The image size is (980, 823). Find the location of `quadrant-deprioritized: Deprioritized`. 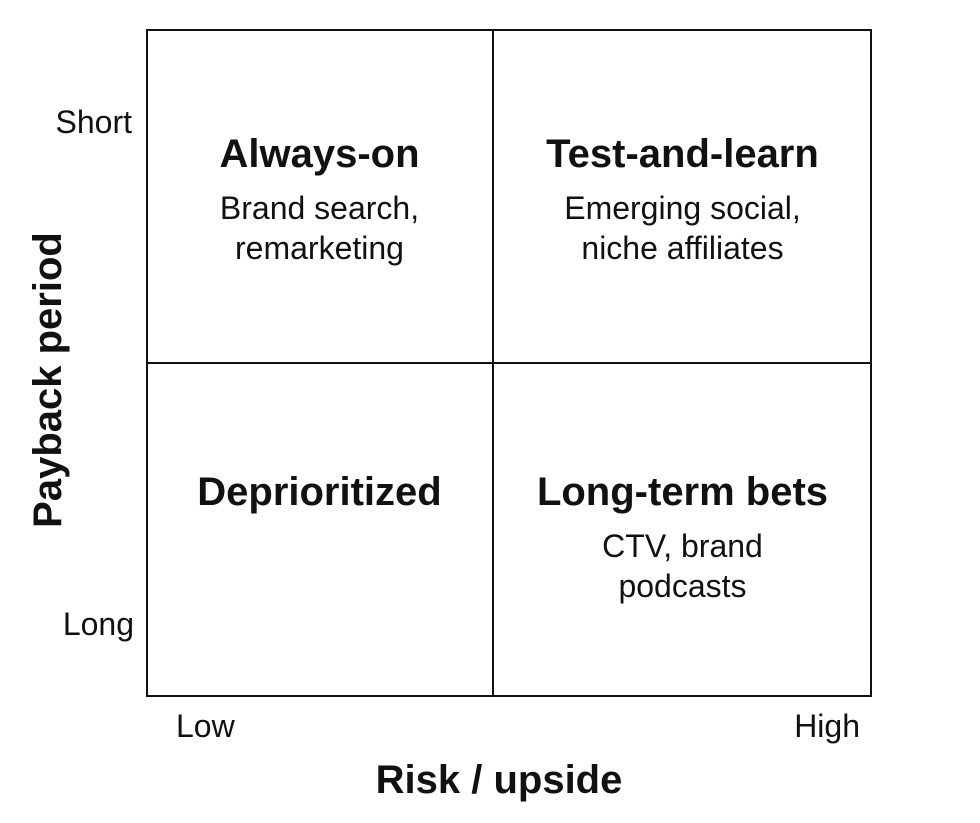

quadrant-deprioritized: Deprioritized is located at coordinates (319, 492).